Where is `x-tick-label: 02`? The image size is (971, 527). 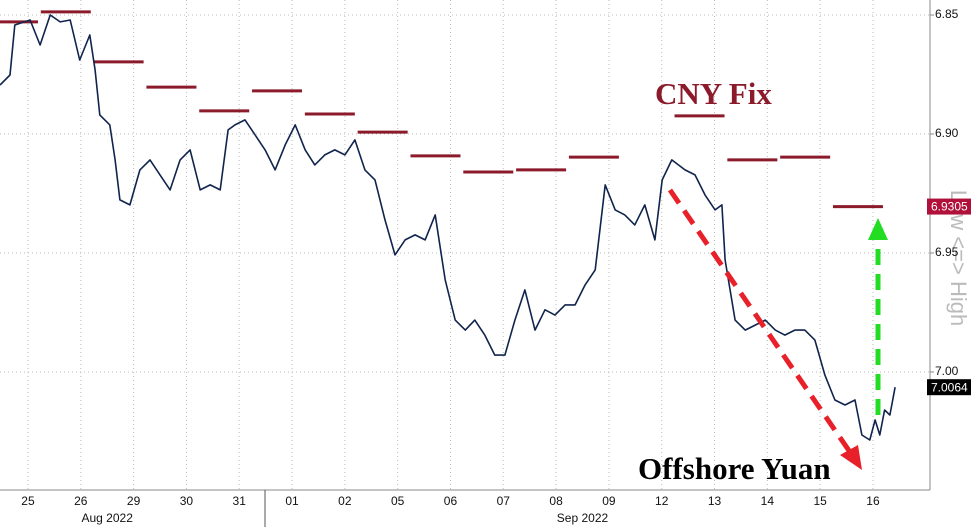
x-tick-label: 02 is located at coordinates (345, 501).